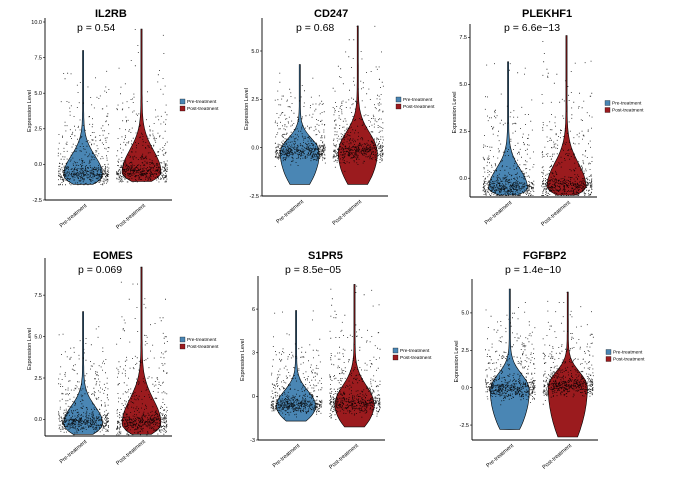 This screenshot has width=675, height=480. I want to click on y-tick-label: 3, so click(253, 354).